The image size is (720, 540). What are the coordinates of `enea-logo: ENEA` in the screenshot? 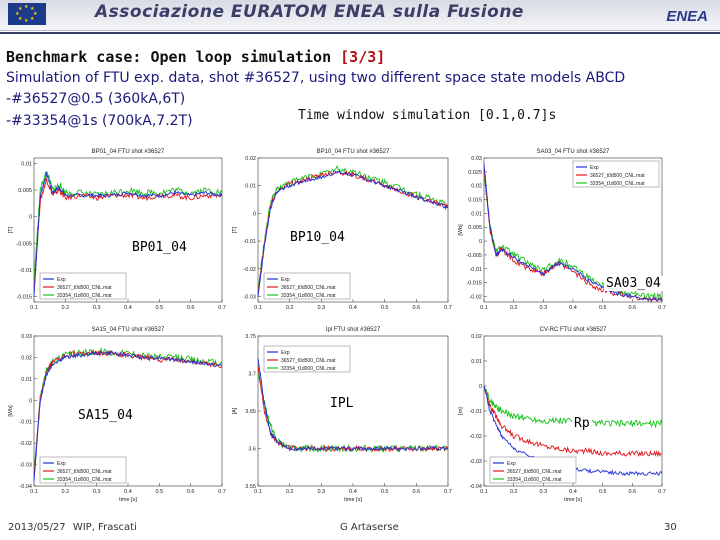 It's located at (687, 16).